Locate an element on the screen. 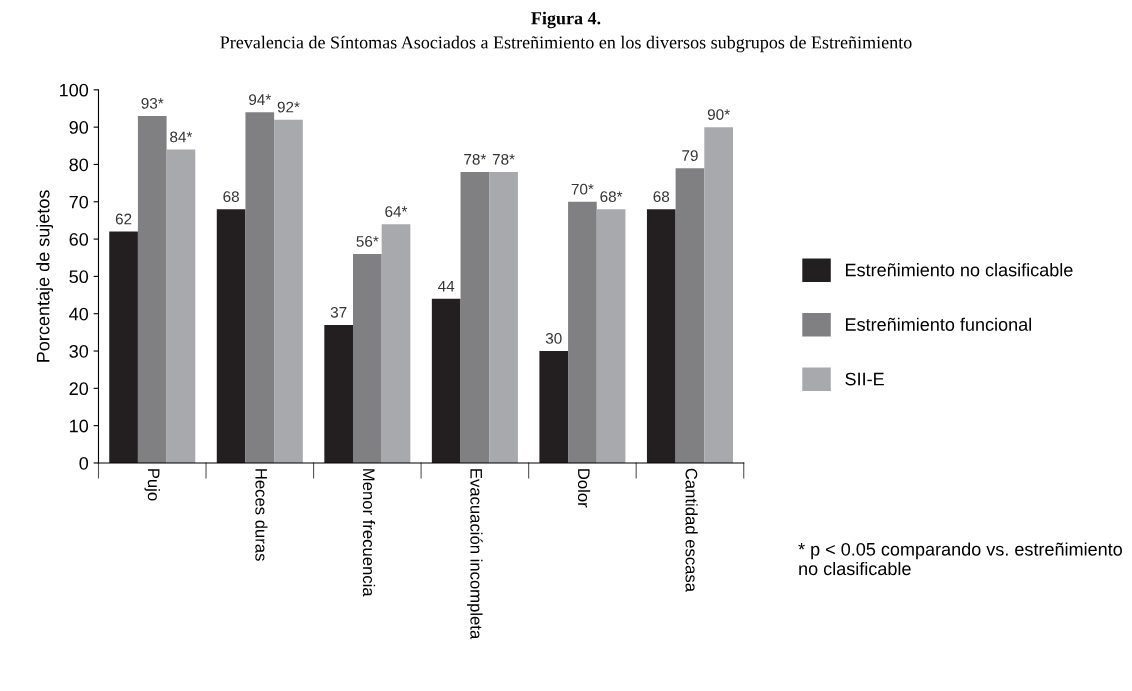 The width and height of the screenshot is (1132, 691). data-label: 64* is located at coordinates (396, 211).